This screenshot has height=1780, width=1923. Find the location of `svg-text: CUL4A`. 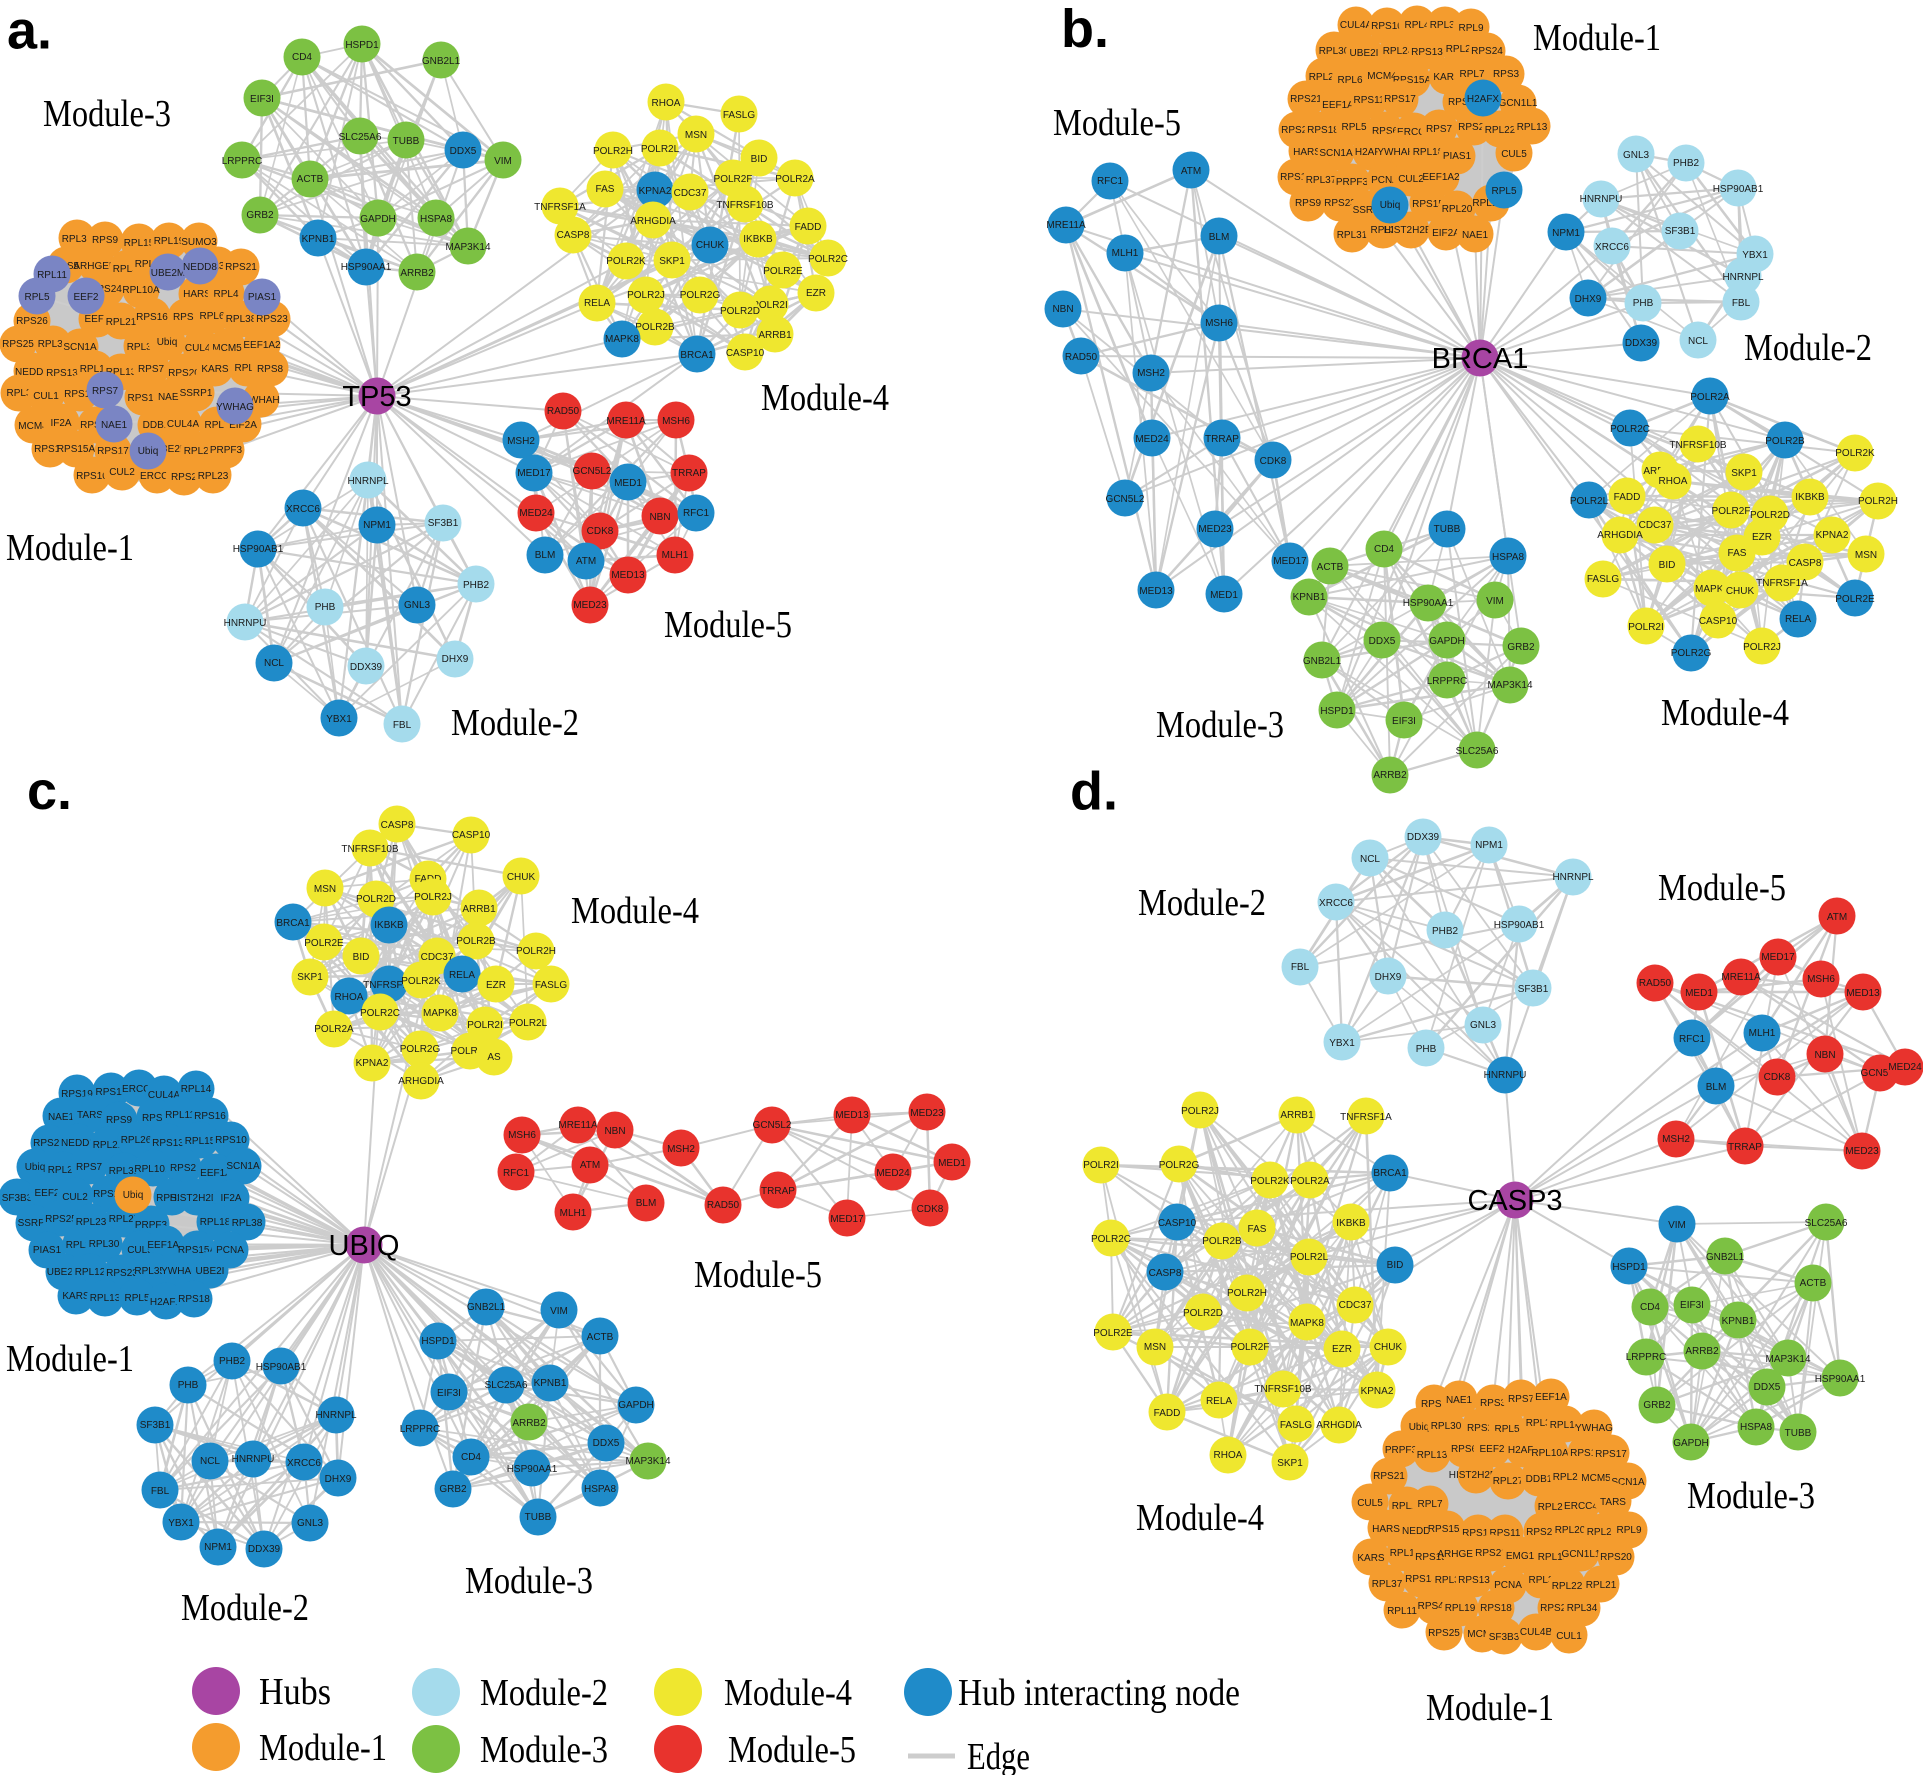

svg-text: CUL4A is located at coordinates (1356, 25).